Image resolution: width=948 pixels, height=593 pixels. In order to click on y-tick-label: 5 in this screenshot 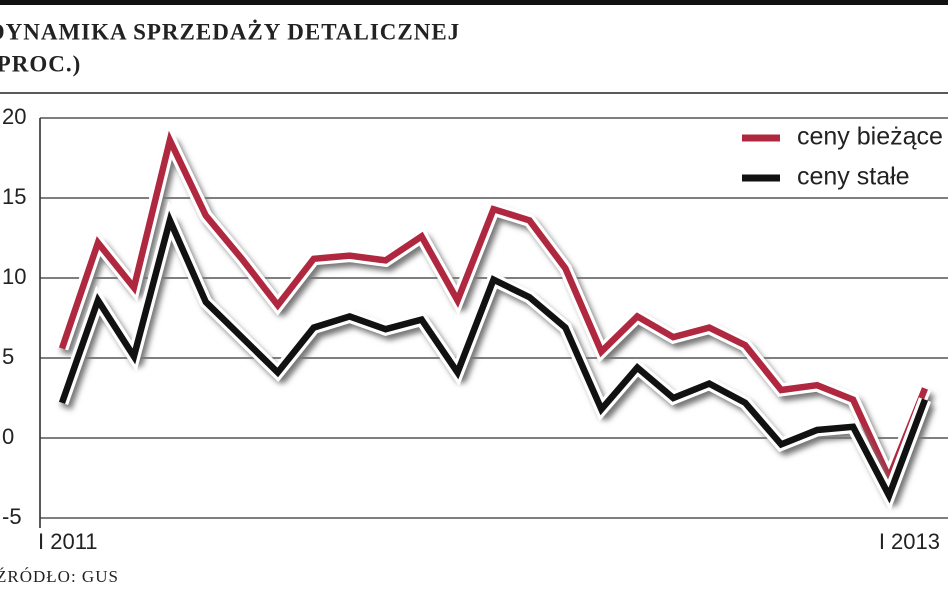, I will do `click(8, 356)`.